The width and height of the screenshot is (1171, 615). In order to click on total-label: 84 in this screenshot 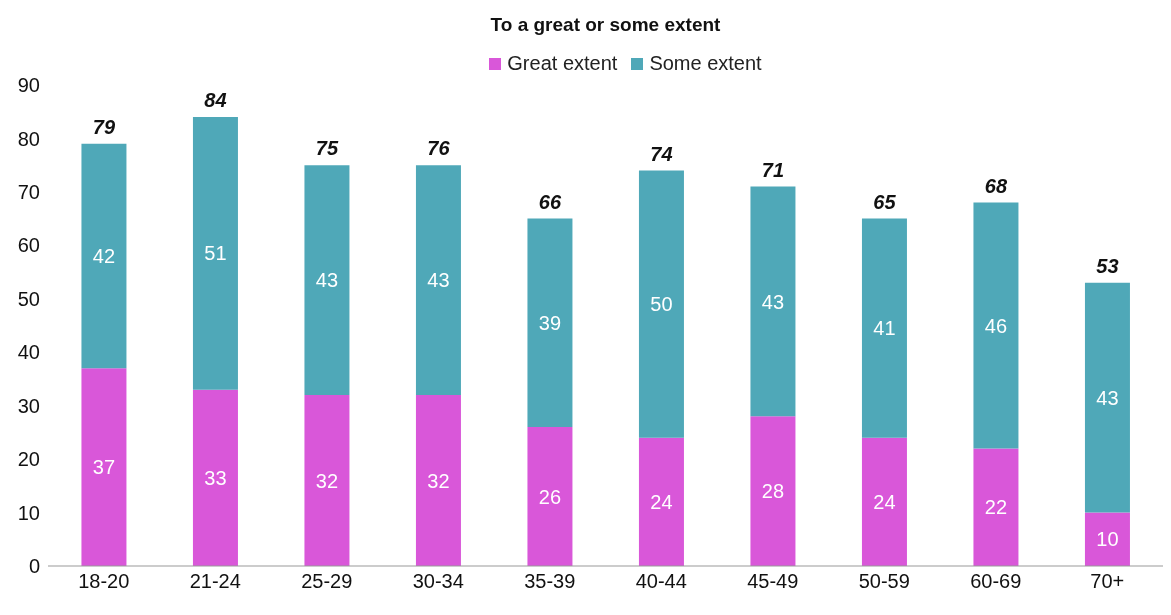, I will do `click(215, 100)`.